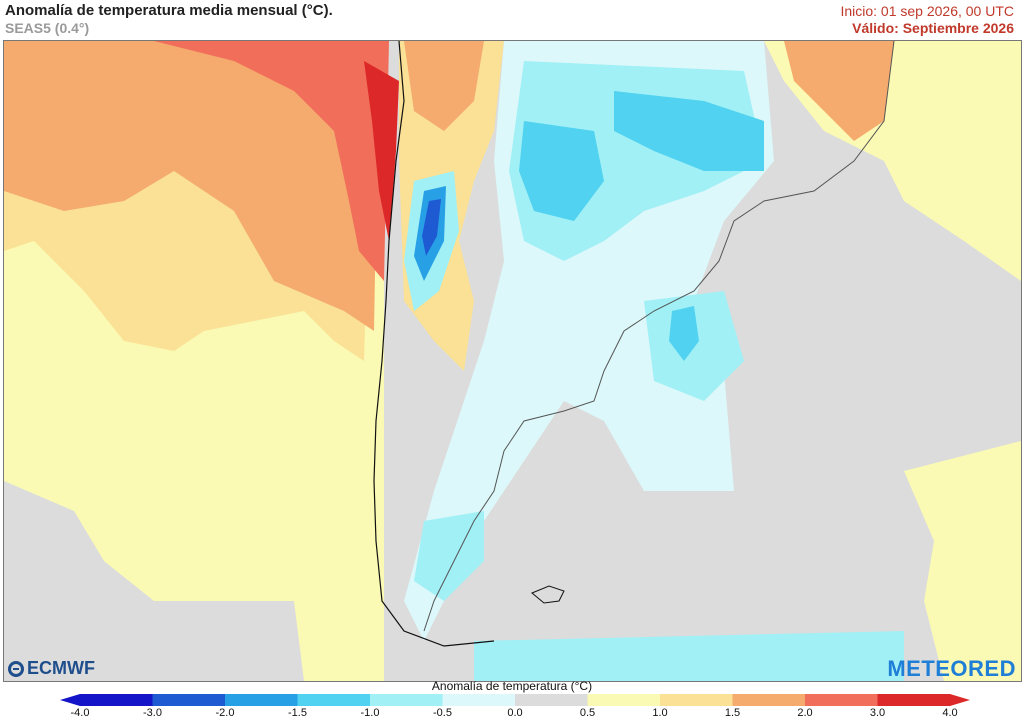 The height and width of the screenshot is (720, 1024). Describe the element at coordinates (927, 11) in the screenshot. I see `init-time: Inicio: 01 sep 2026, 00 UTC` at that location.